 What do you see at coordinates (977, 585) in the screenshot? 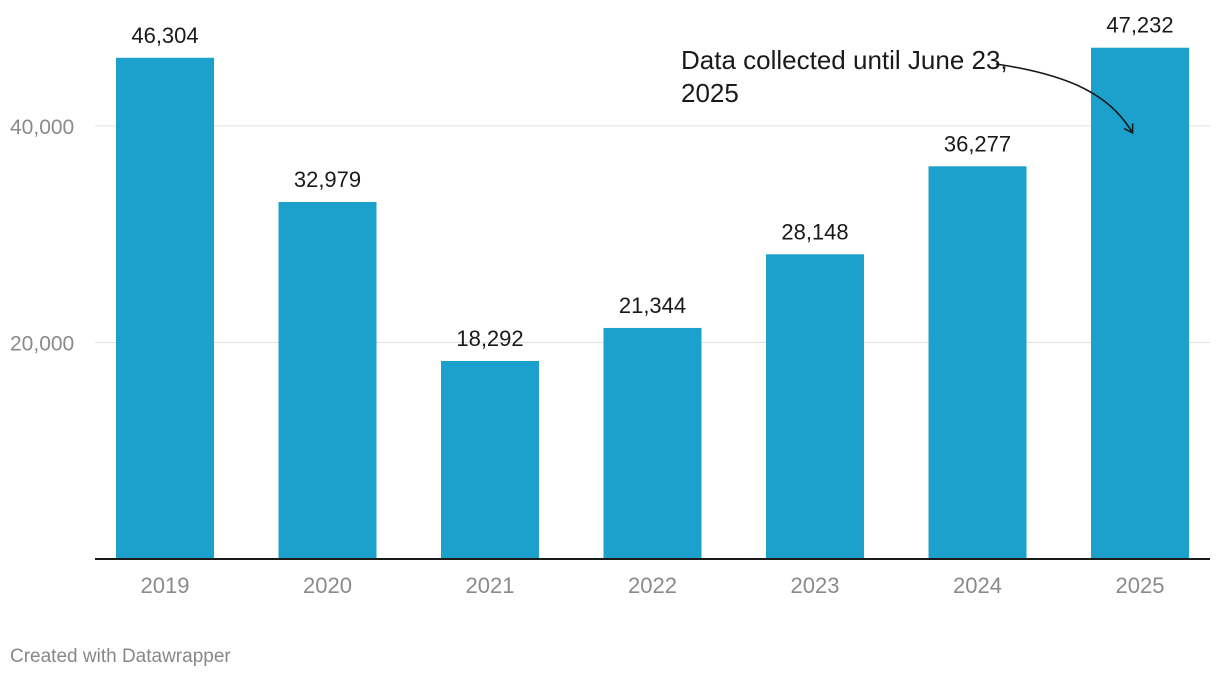
I see `x-tick-label: 2024` at bounding box center [977, 585].